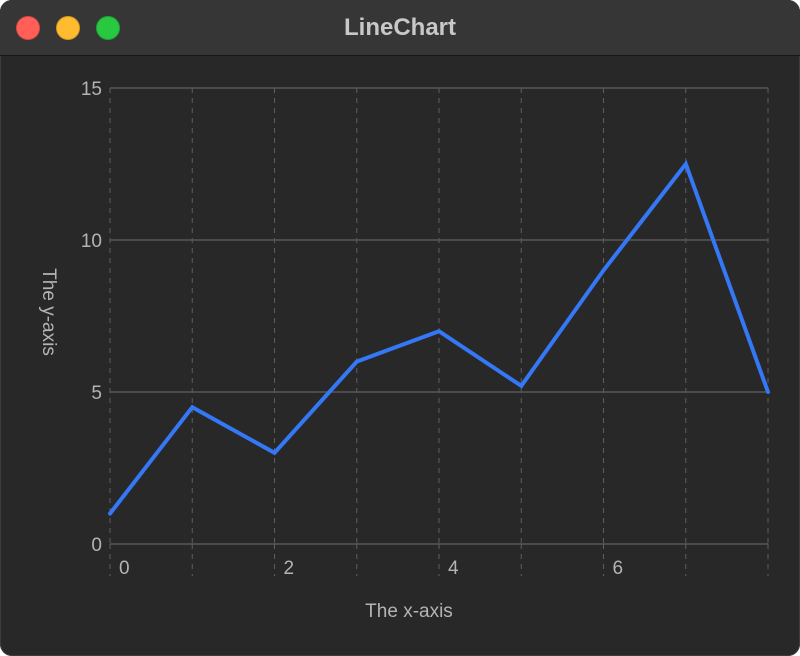 The height and width of the screenshot is (656, 800). I want to click on x-axis-ticks: 0 2 4 6, so click(439, 561).